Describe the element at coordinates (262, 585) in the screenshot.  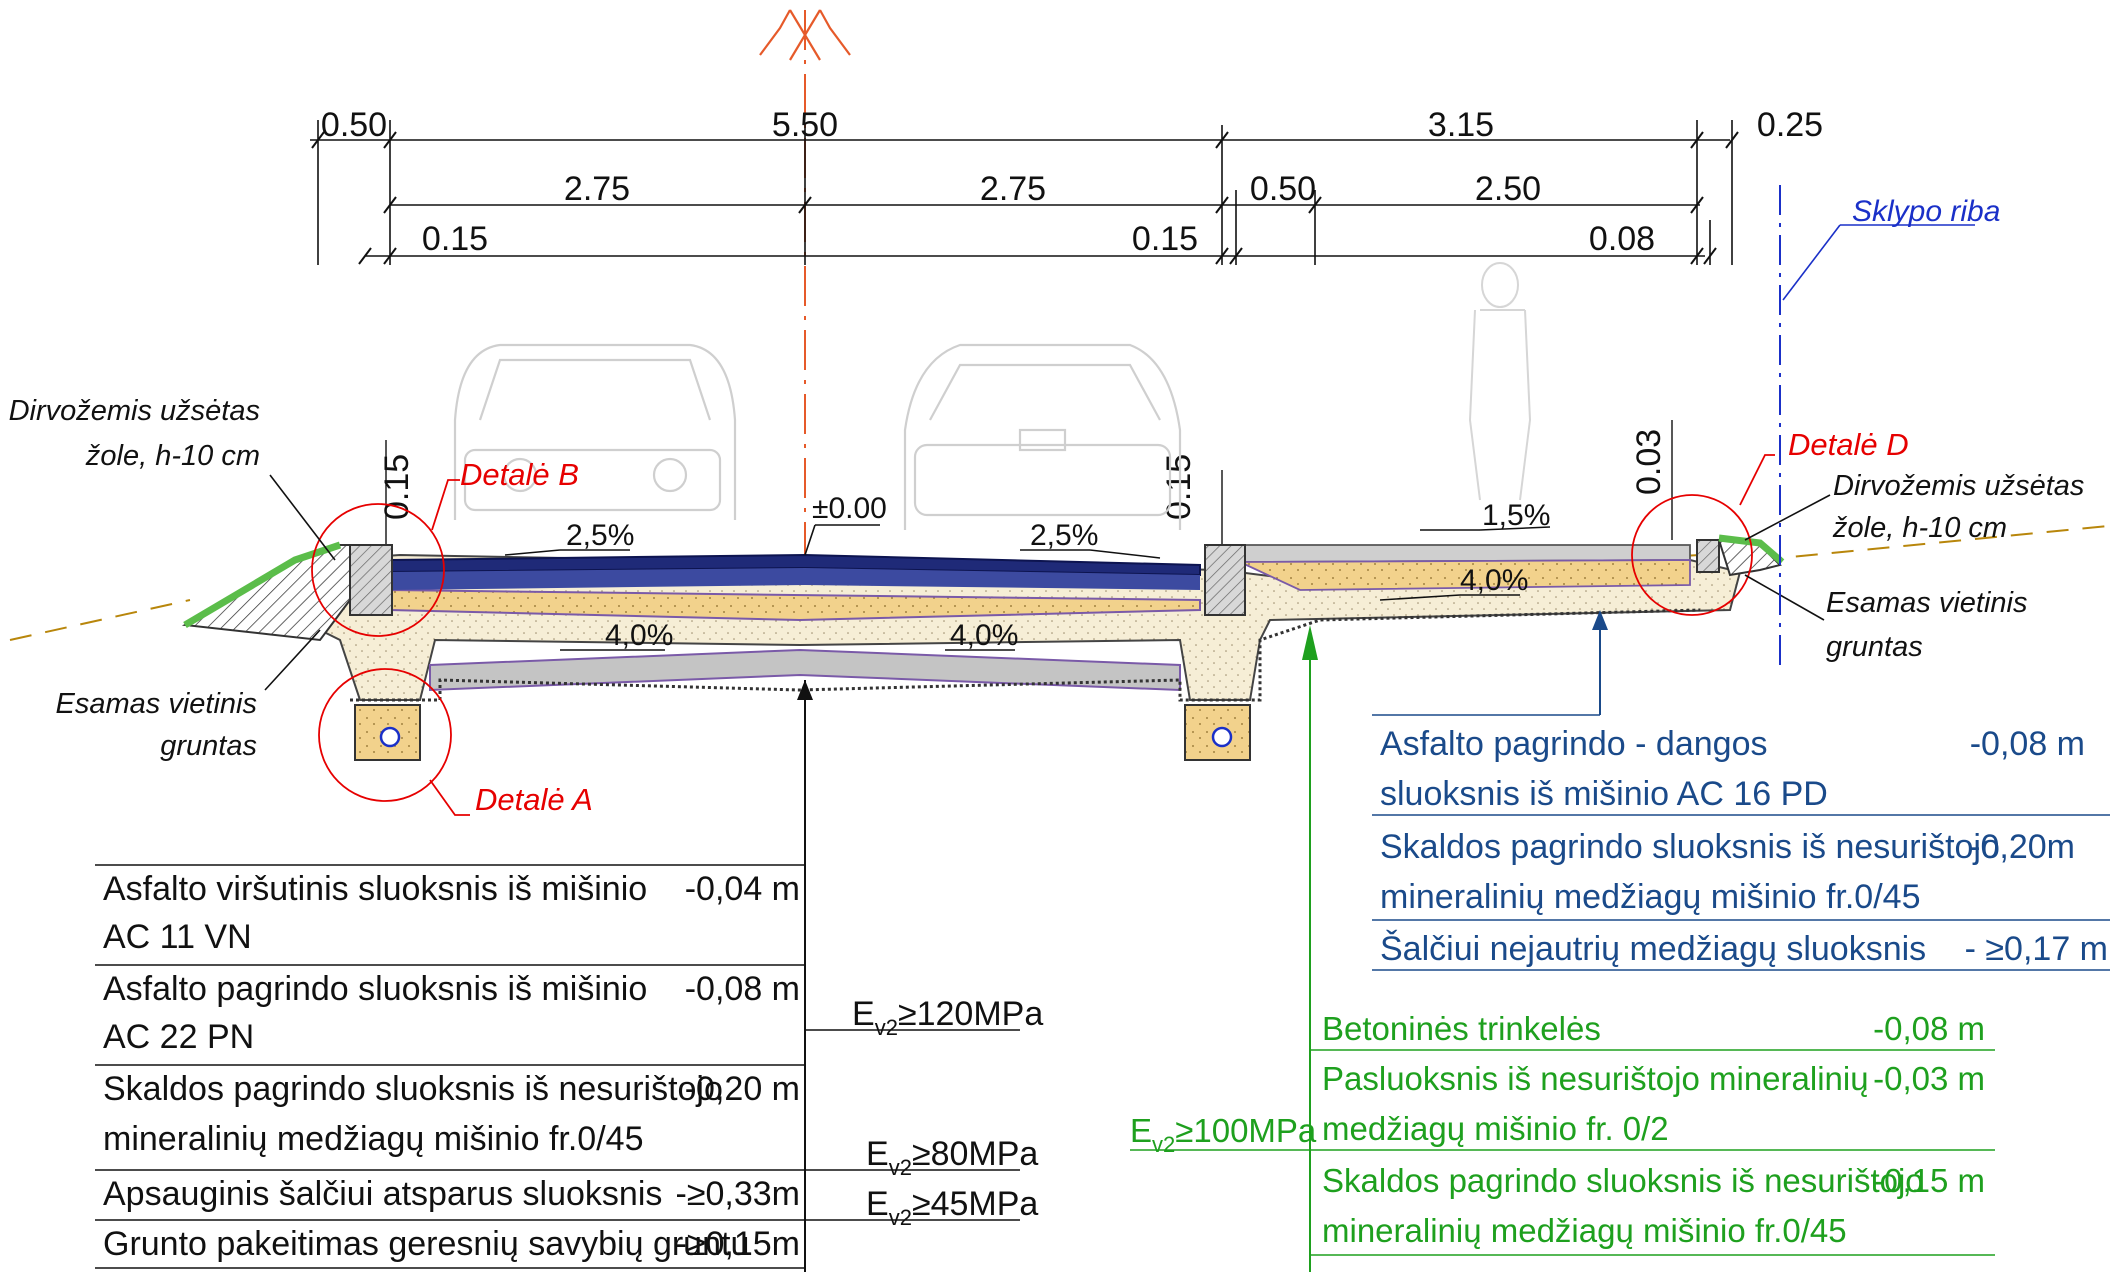
I see `left-grass` at that location.